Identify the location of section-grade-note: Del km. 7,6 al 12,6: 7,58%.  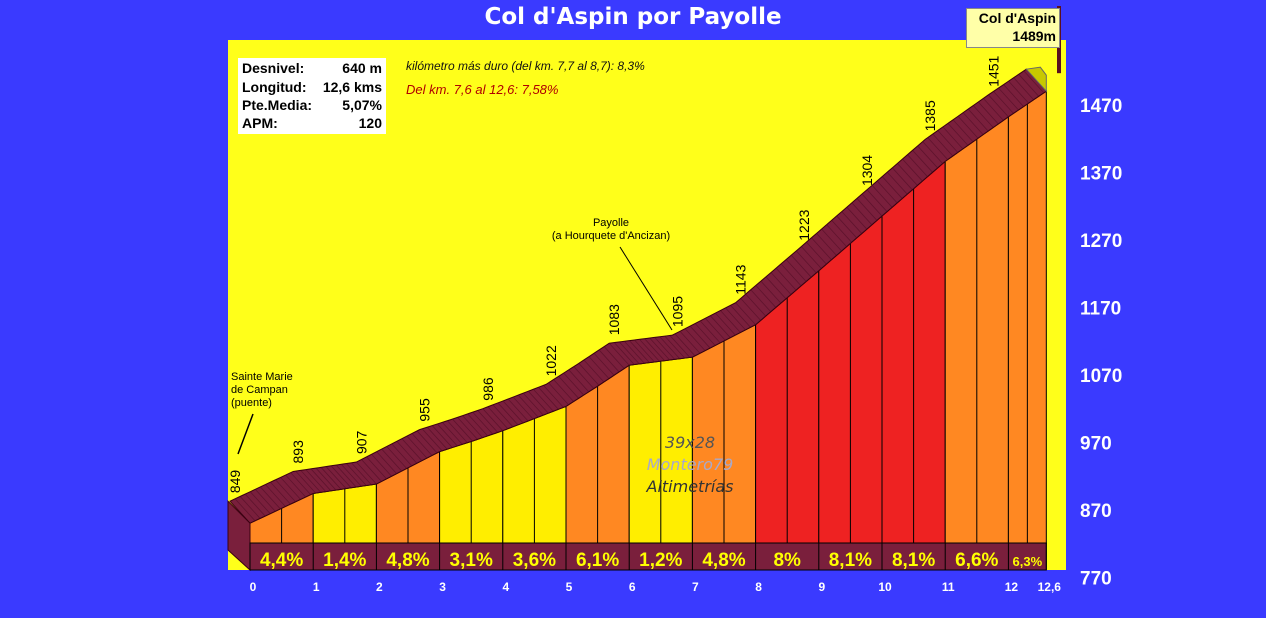
(482, 89).